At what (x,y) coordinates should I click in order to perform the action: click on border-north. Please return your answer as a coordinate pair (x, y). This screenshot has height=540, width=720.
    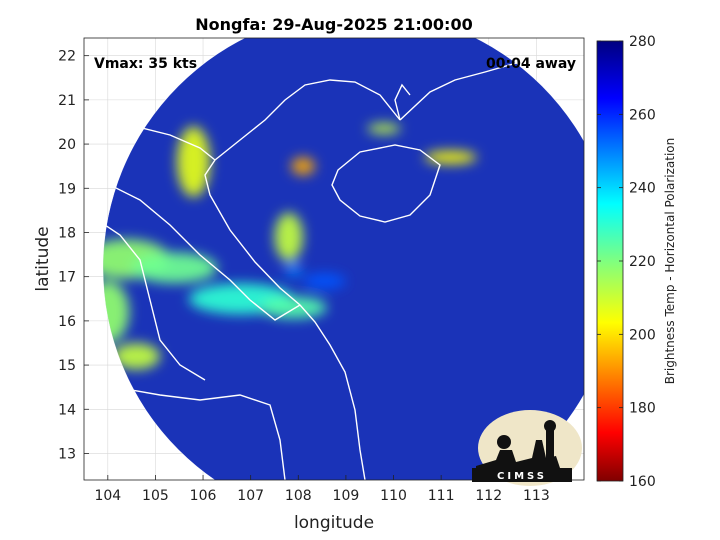
    Looking at the image, I should click on (172, 142).